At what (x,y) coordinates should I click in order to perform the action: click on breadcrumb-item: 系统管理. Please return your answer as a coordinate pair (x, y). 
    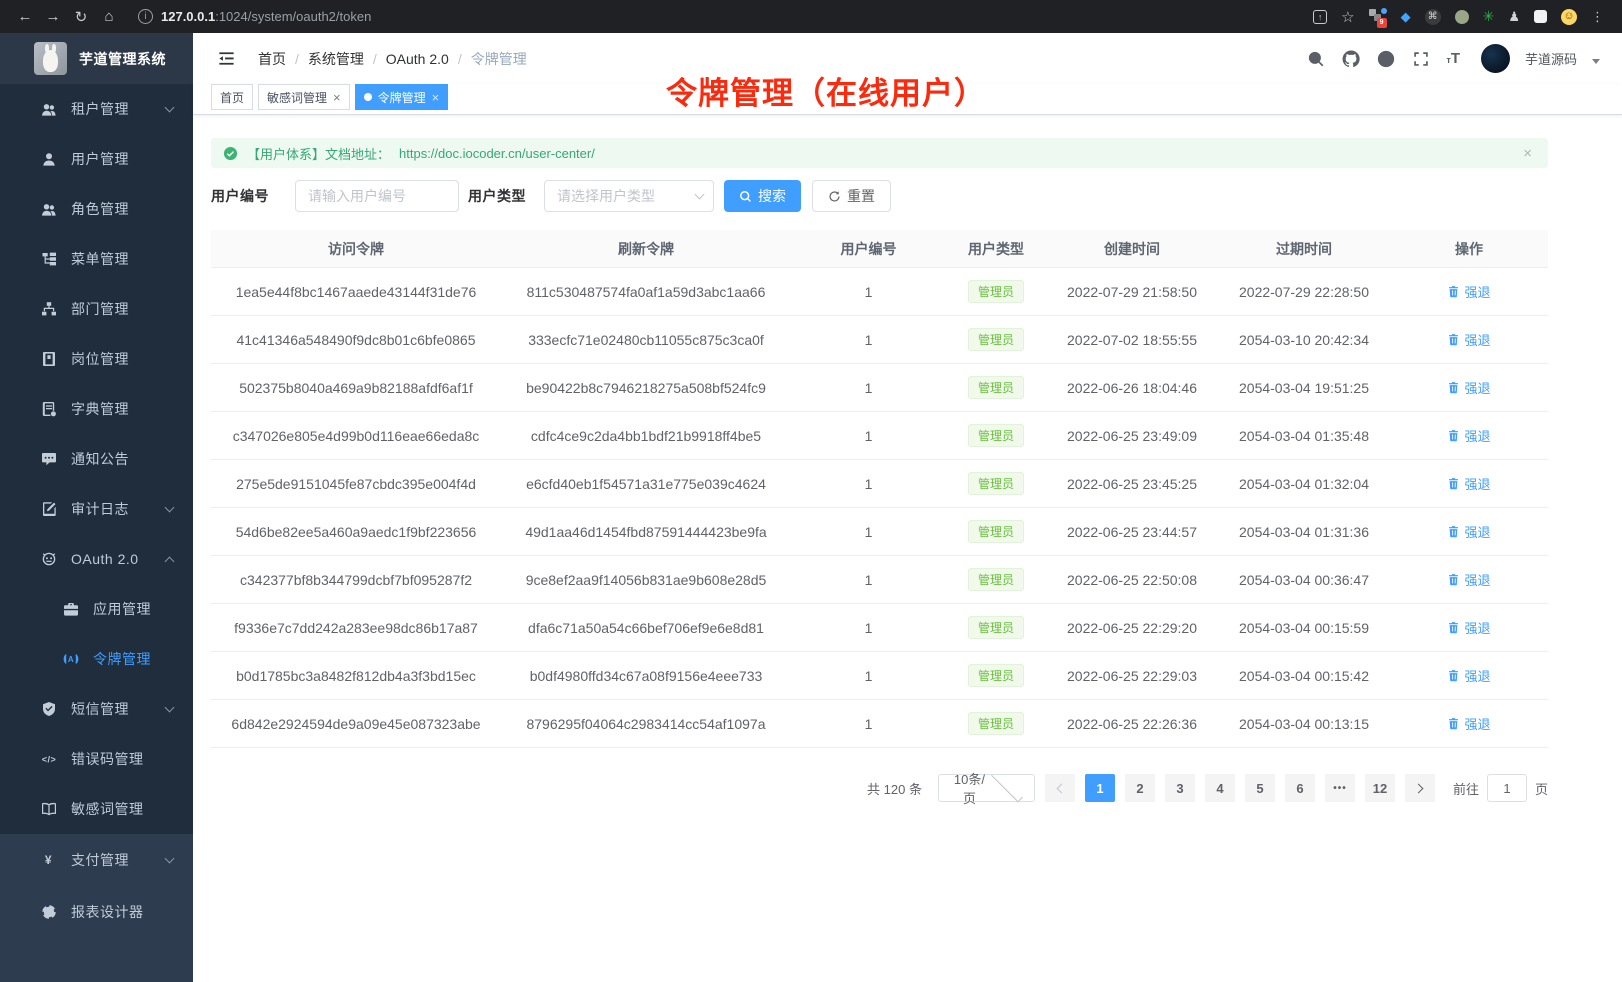
    Looking at the image, I should click on (335, 58).